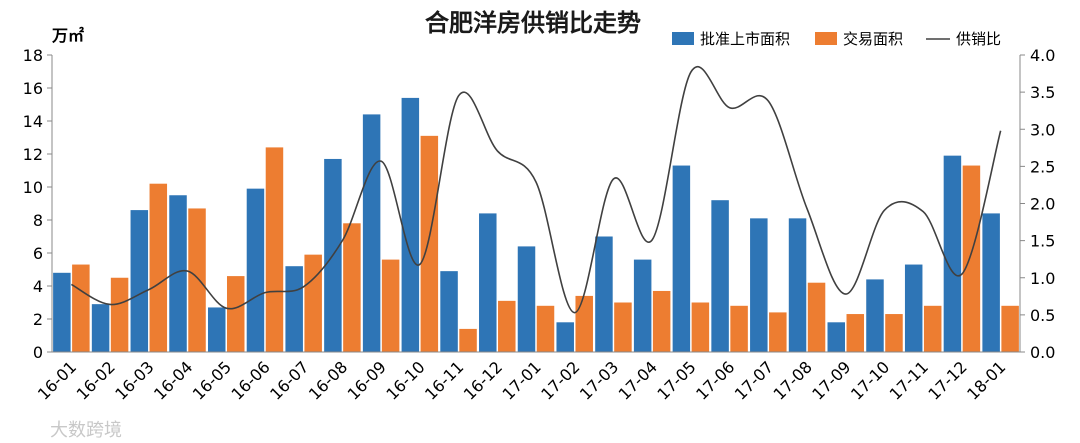 This screenshot has width=1080, height=443. What do you see at coordinates (986, 380) in the screenshot?
I see `x-axis-tick-label: 18-01` at bounding box center [986, 380].